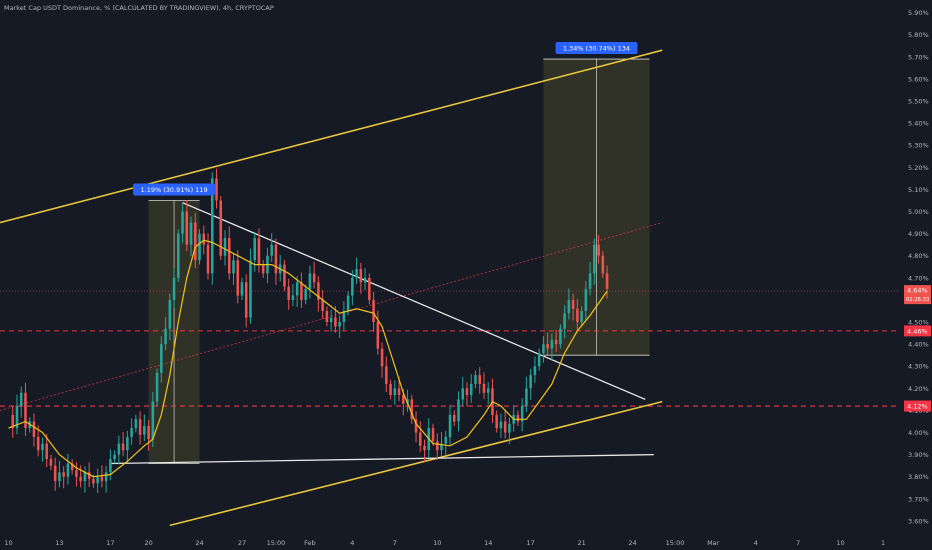  Describe the element at coordinates (437, 543) in the screenshot. I see `x-tick-label: 10` at that location.